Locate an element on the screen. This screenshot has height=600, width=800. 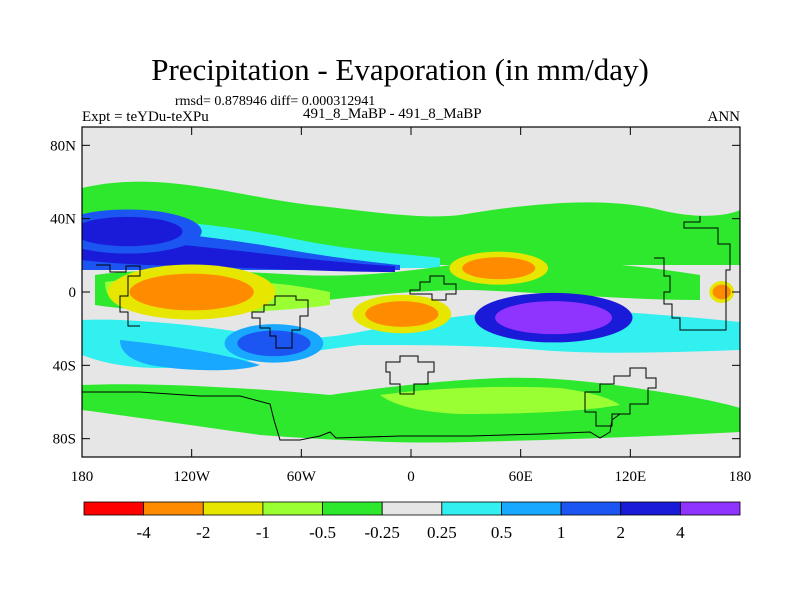
coastline-north-america is located at coordinates (118, 295).